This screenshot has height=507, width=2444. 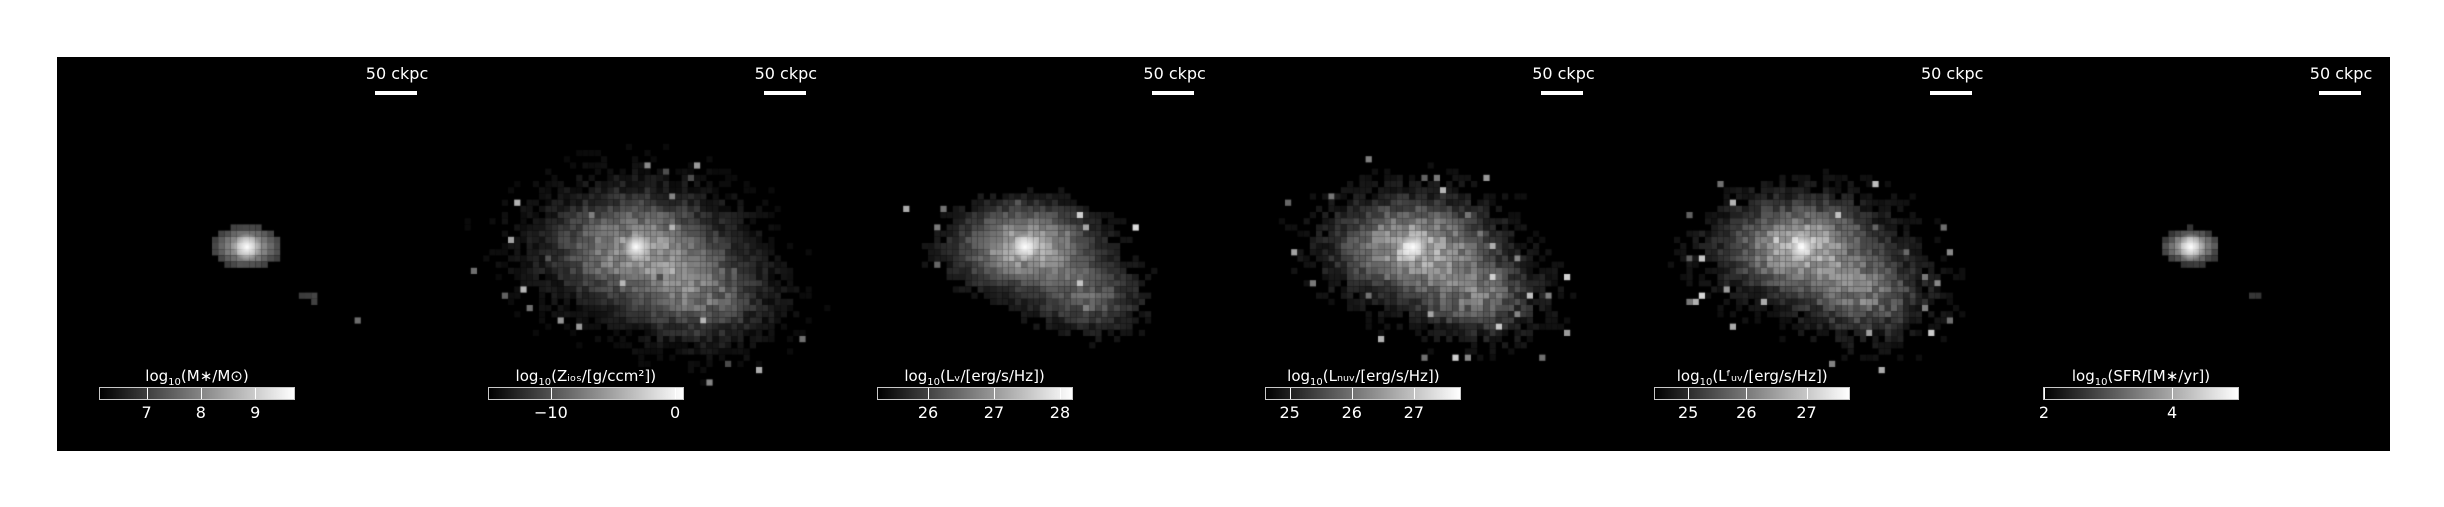 I want to click on panel-metallicity: 50 ckpc log10(Zᵢₒₛ/[g/ccm²]) −10 0, so click(x=640, y=254).